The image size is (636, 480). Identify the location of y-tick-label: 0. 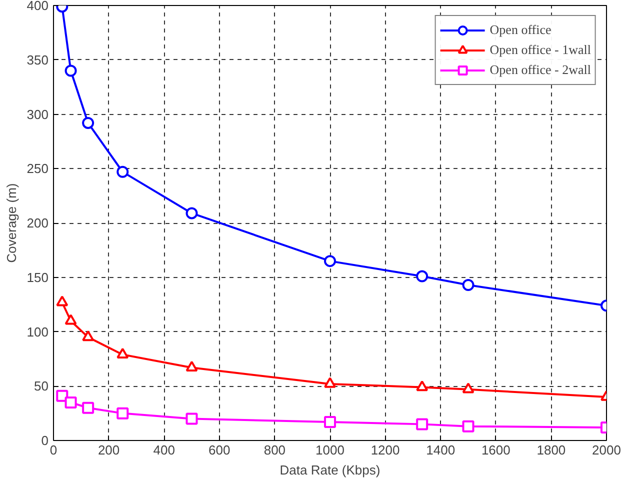
(45, 440).